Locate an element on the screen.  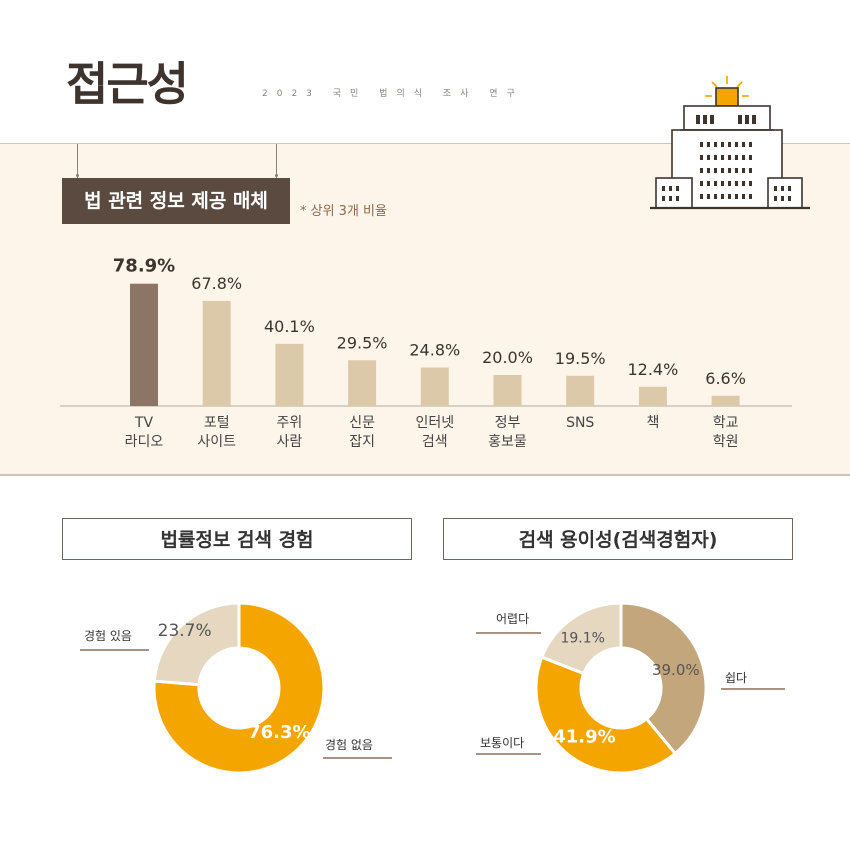
bar-value-label: 40.1% is located at coordinates (289, 326).